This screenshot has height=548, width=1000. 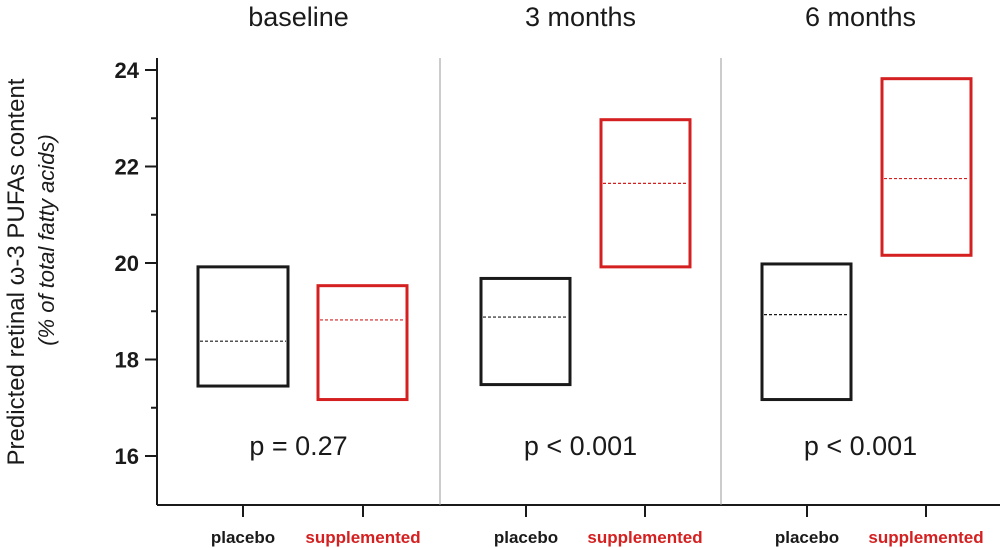 What do you see at coordinates (298, 17) in the screenshot?
I see `group-title: baseline` at bounding box center [298, 17].